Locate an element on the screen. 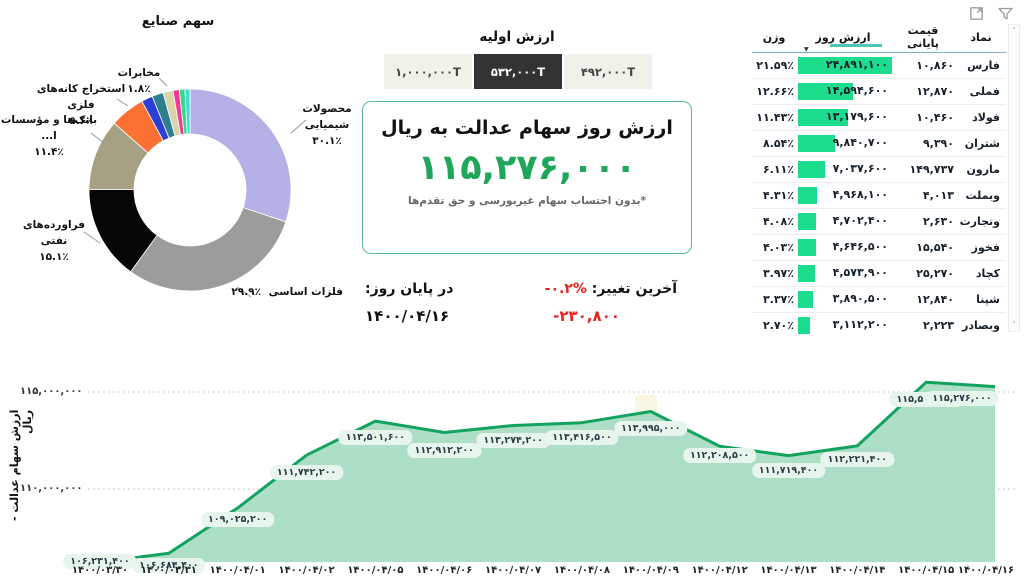 This screenshot has width=1024, height=587. donut-label-pct: ۱.۸٪ is located at coordinates (139, 88).